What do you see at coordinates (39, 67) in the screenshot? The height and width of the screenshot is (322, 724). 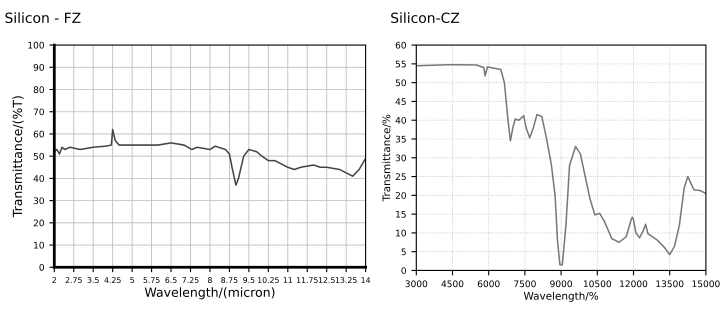 I see `y-tick-label: 90` at bounding box center [39, 67].